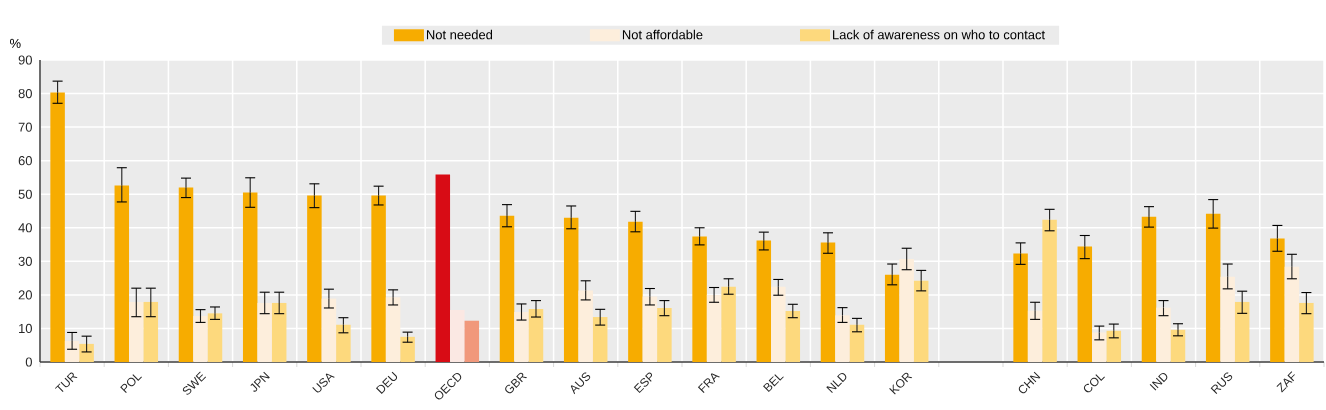 Image resolution: width=1326 pixels, height=410 pixels. What do you see at coordinates (773, 383) in the screenshot?
I see `x-tick-label: BEL` at bounding box center [773, 383].